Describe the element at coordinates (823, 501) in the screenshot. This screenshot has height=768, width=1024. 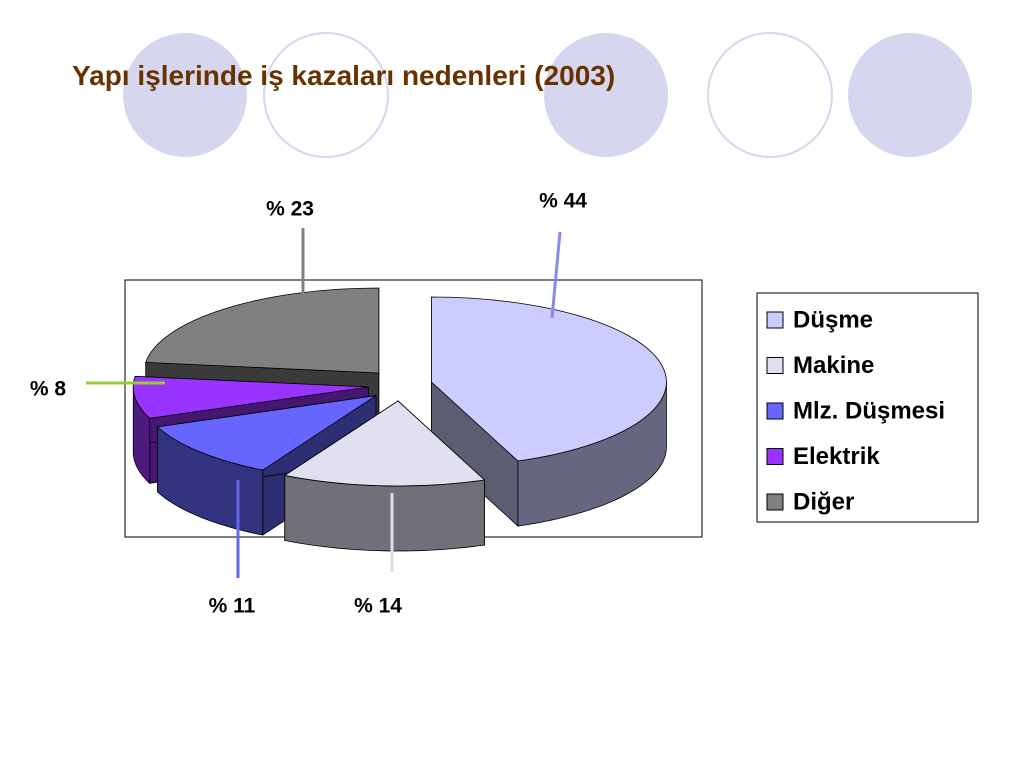
I see `legend-label: Diğer` at that location.